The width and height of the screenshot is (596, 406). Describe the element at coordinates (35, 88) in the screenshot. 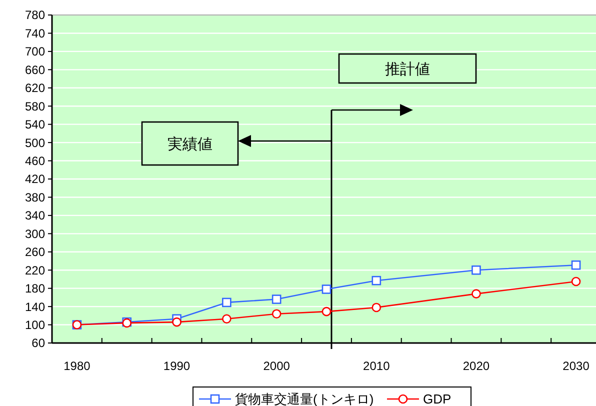

I see `y-tick-label: 620` at that location.